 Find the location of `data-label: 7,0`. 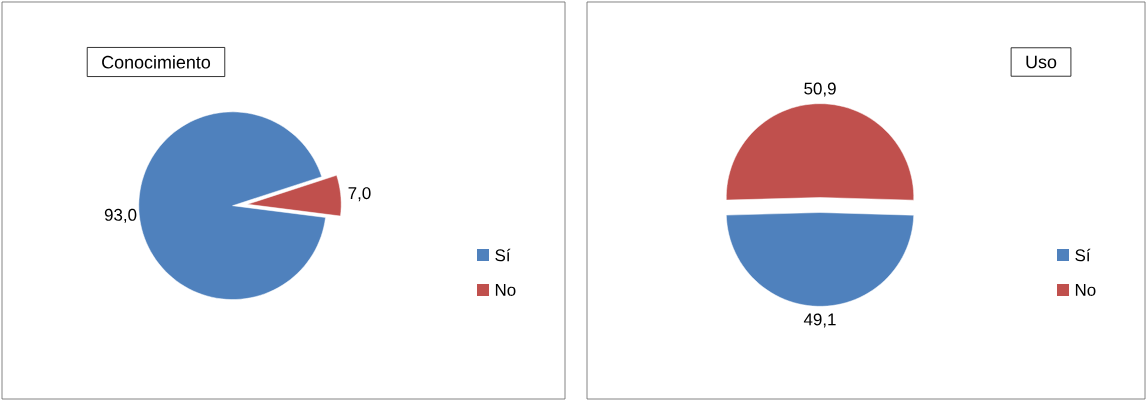

data-label: 7,0 is located at coordinates (359, 194).